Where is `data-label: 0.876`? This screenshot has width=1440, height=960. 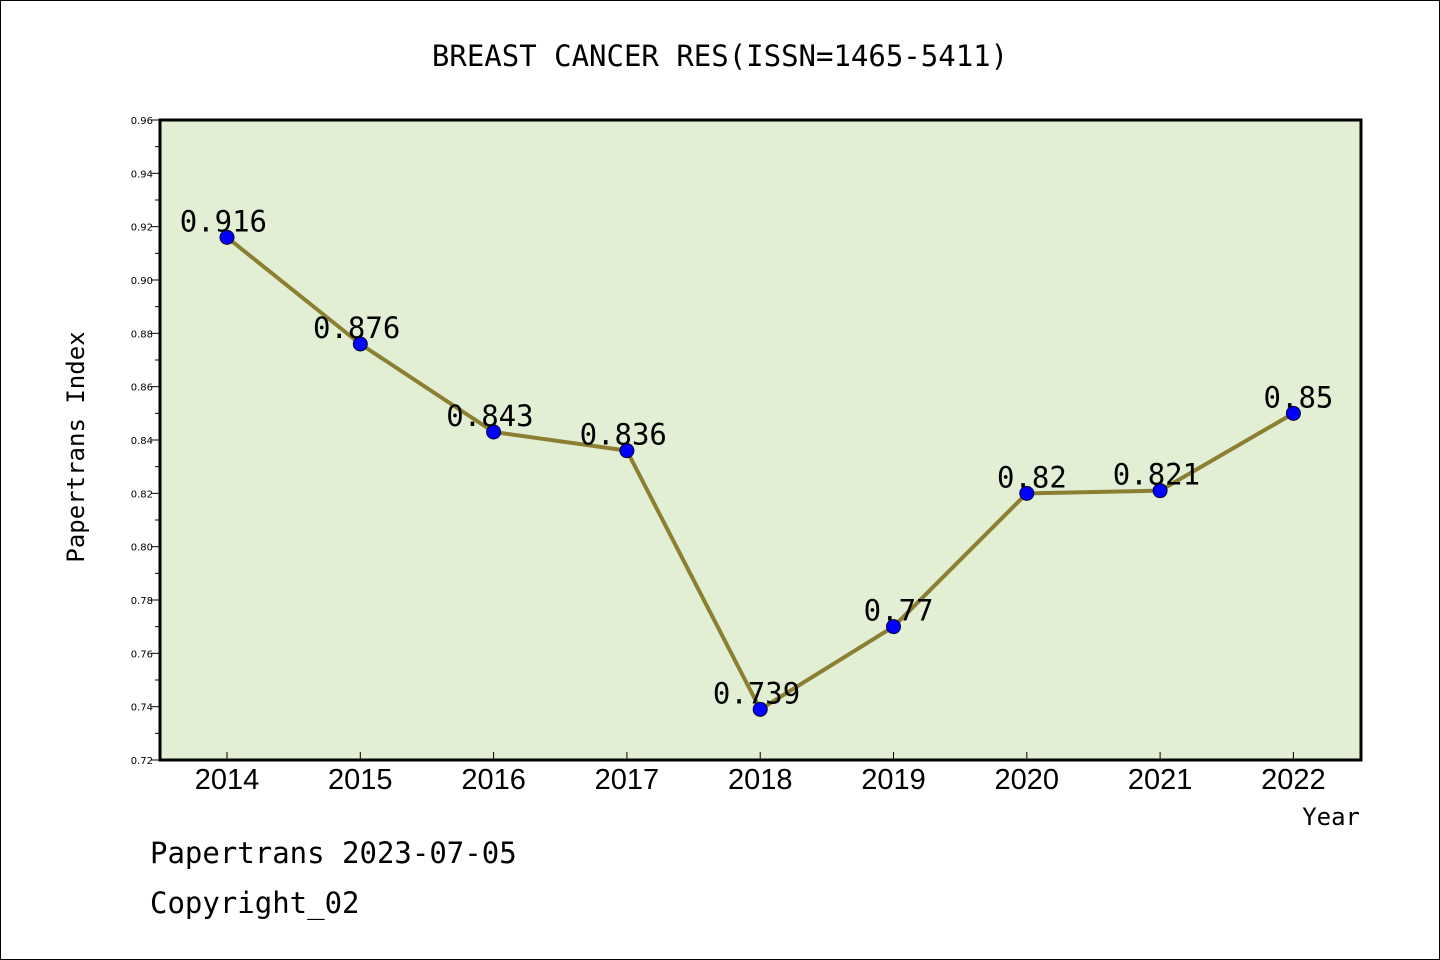 data-label: 0.876 is located at coordinates (356, 328).